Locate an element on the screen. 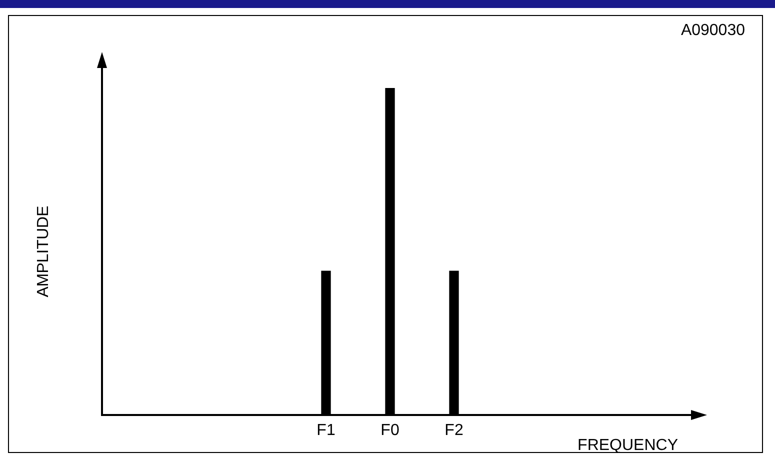  x-axis-title: FREQUENCY is located at coordinates (628, 445).